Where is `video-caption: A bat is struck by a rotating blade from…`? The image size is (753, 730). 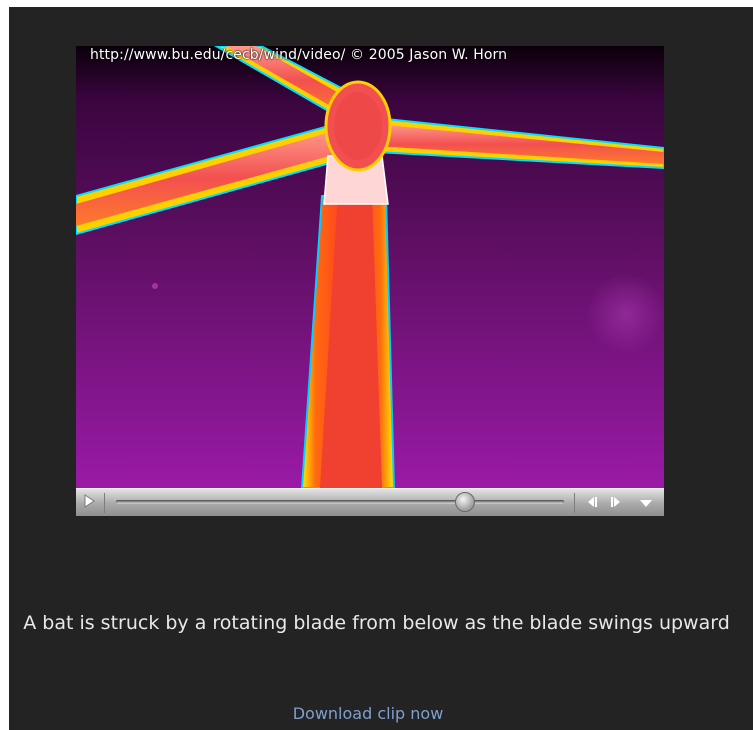 video-caption: A bat is struck by a rotating blade from… is located at coordinates (376, 623).